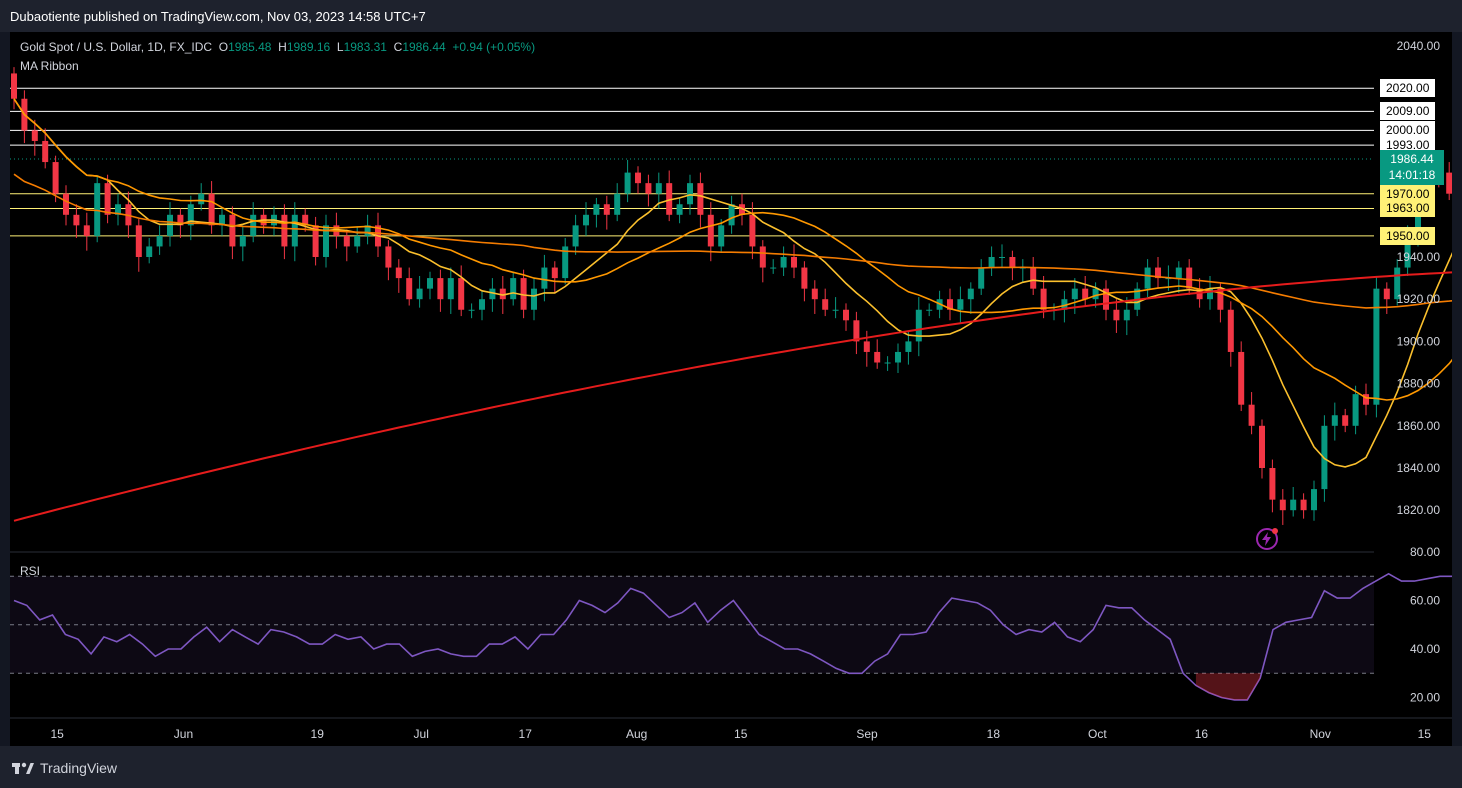 This screenshot has width=1462, height=788. I want to click on ma-ribbon-legend: MA Ribbon, so click(49, 66).